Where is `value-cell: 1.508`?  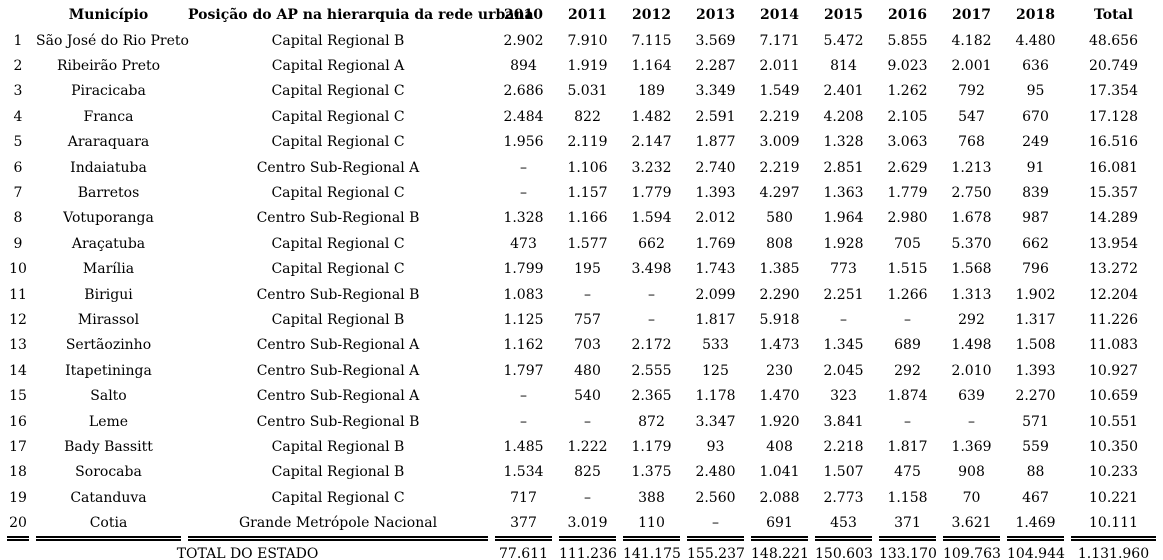 value-cell: 1.508 is located at coordinates (1035, 345).